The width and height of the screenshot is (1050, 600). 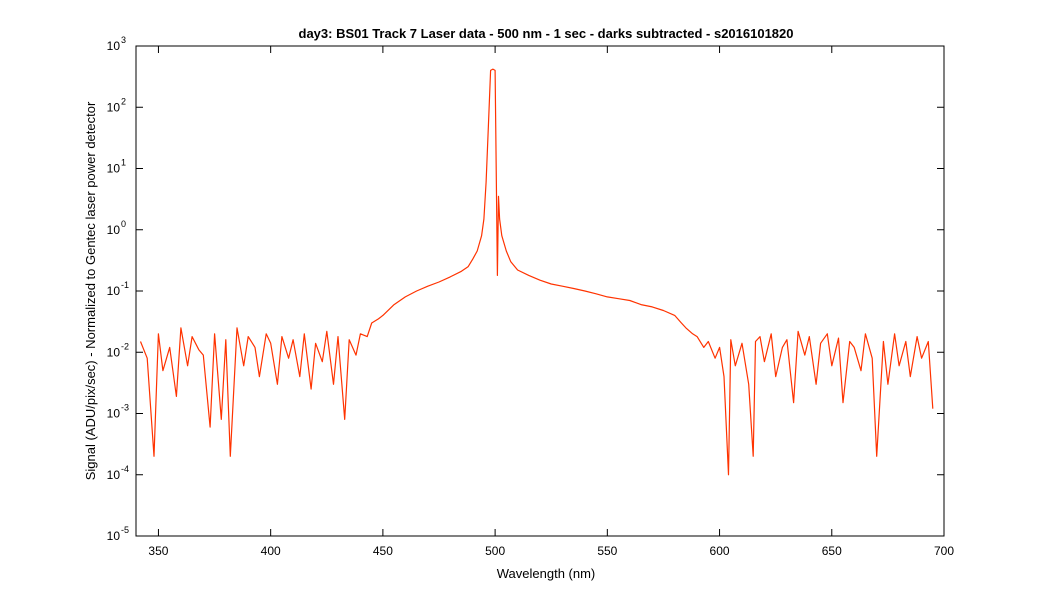 I want to click on x-axis-label: Wavelength (nm), so click(x=546, y=573).